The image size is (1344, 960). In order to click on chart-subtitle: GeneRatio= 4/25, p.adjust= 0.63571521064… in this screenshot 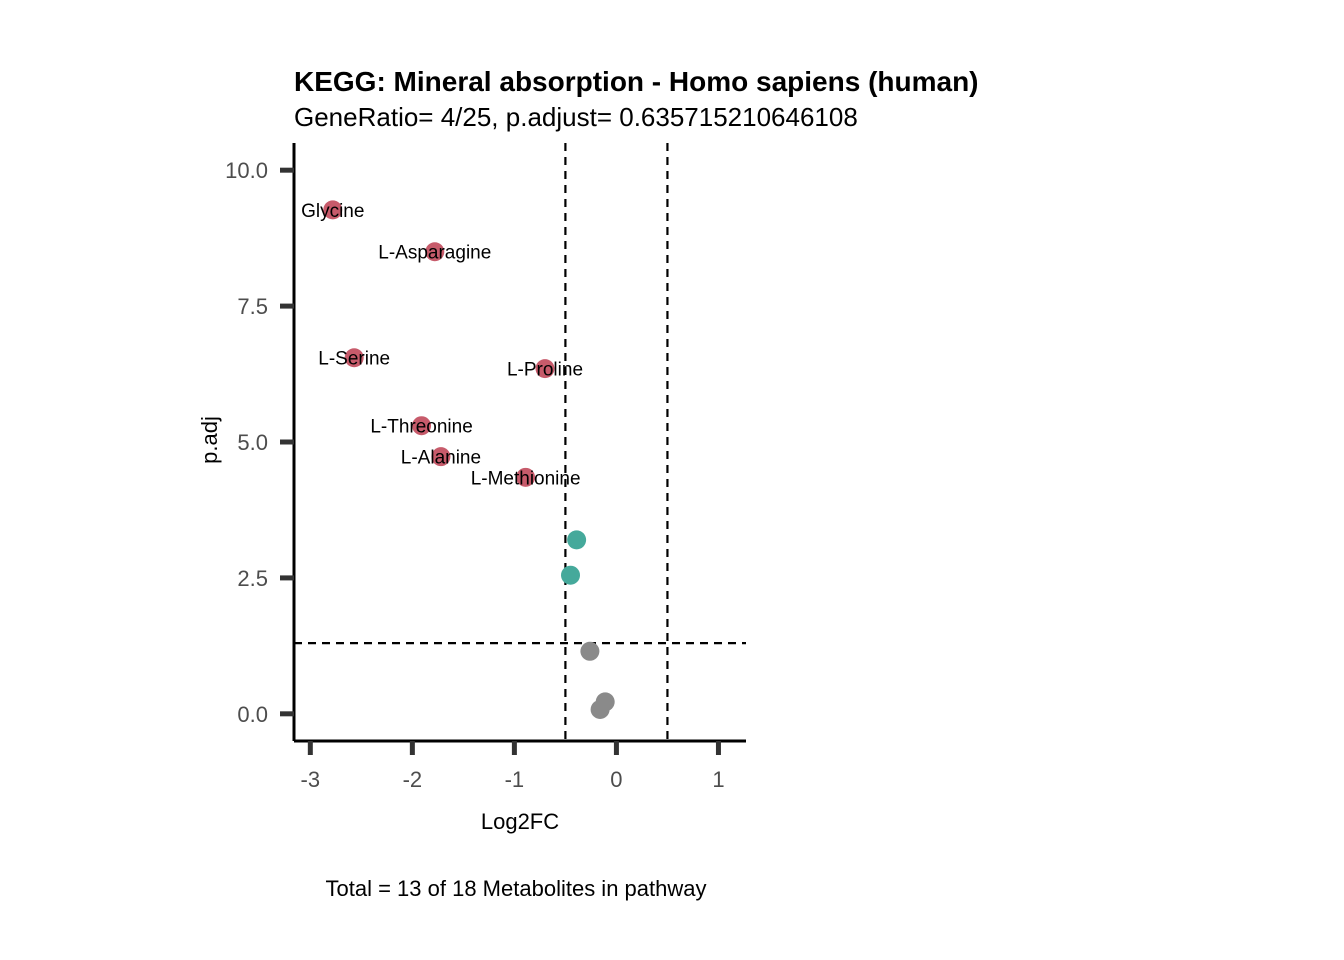, I will do `click(576, 117)`.